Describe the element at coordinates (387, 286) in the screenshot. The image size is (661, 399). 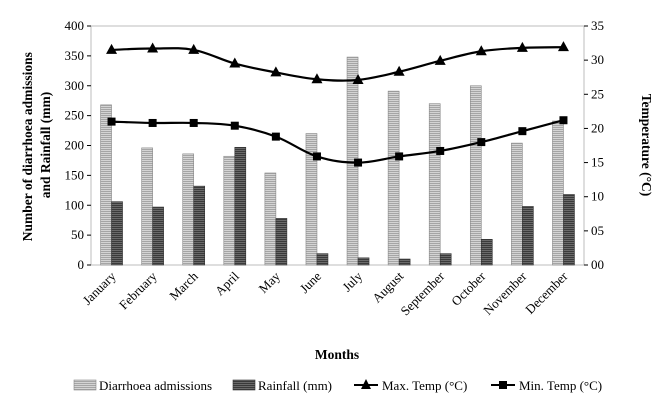
I see `x-tick-label: August` at that location.